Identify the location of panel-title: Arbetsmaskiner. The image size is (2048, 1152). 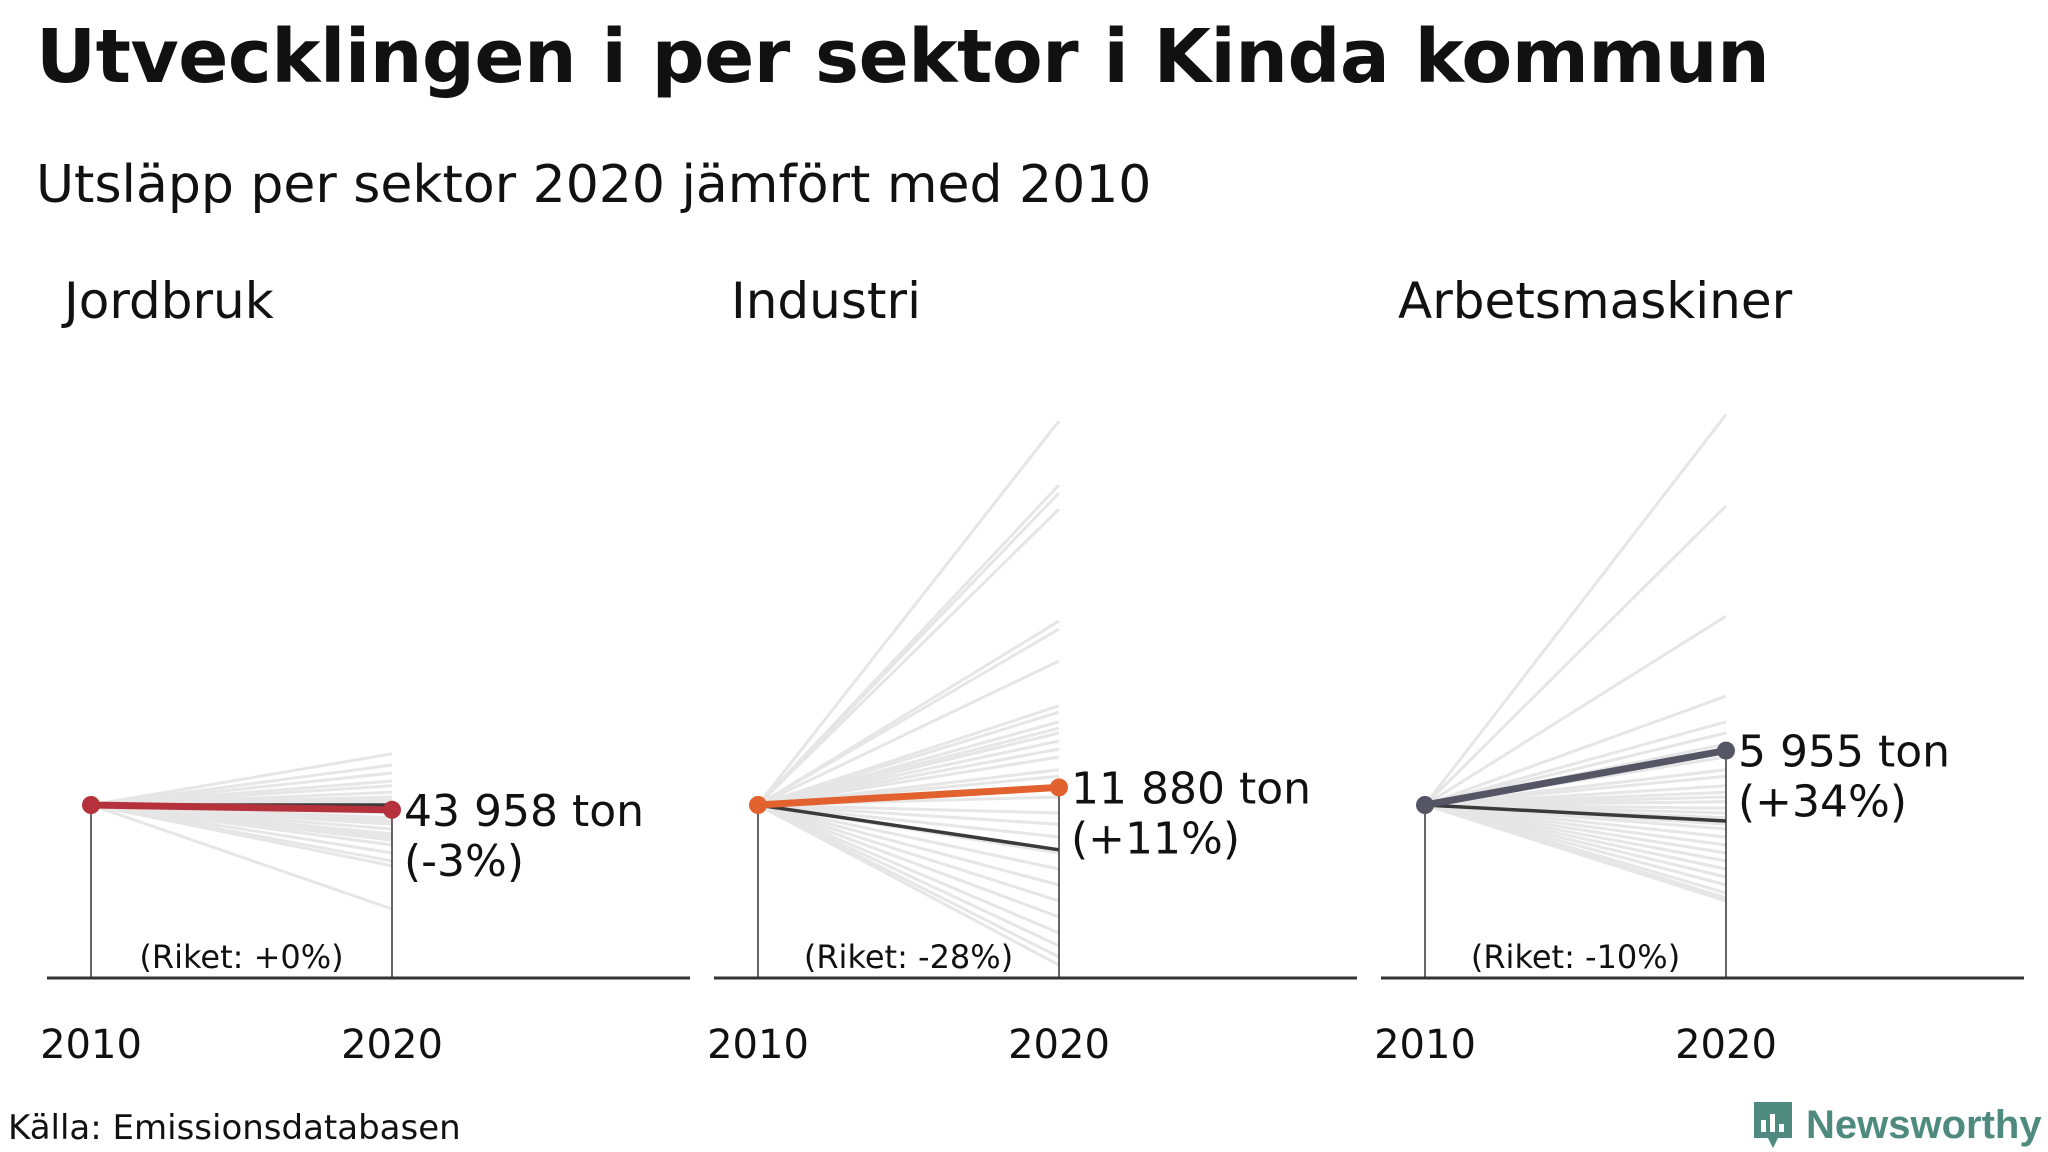
(1595, 301).